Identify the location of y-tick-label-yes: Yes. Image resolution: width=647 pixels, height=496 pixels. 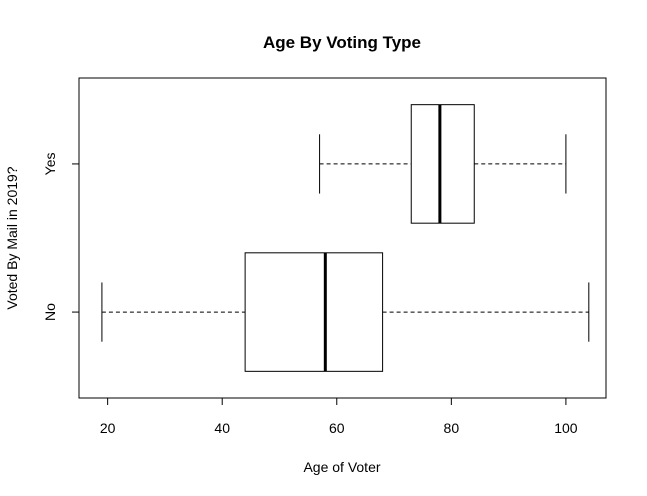
(50, 164).